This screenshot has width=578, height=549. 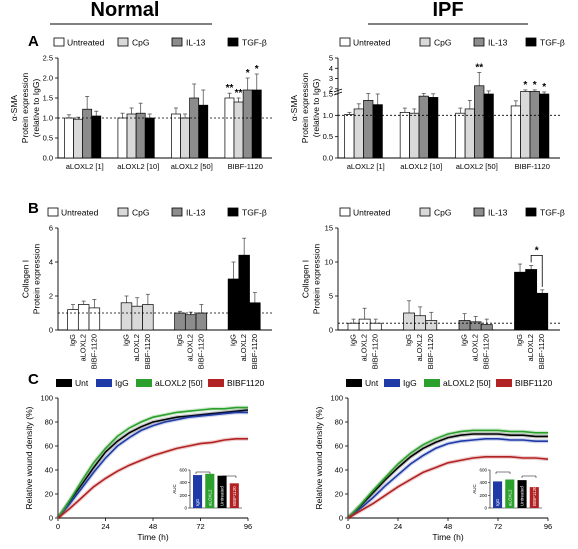 What do you see at coordinates (331, 58) in the screenshot?
I see `a_ipf-y-tick-label: 5` at bounding box center [331, 58].